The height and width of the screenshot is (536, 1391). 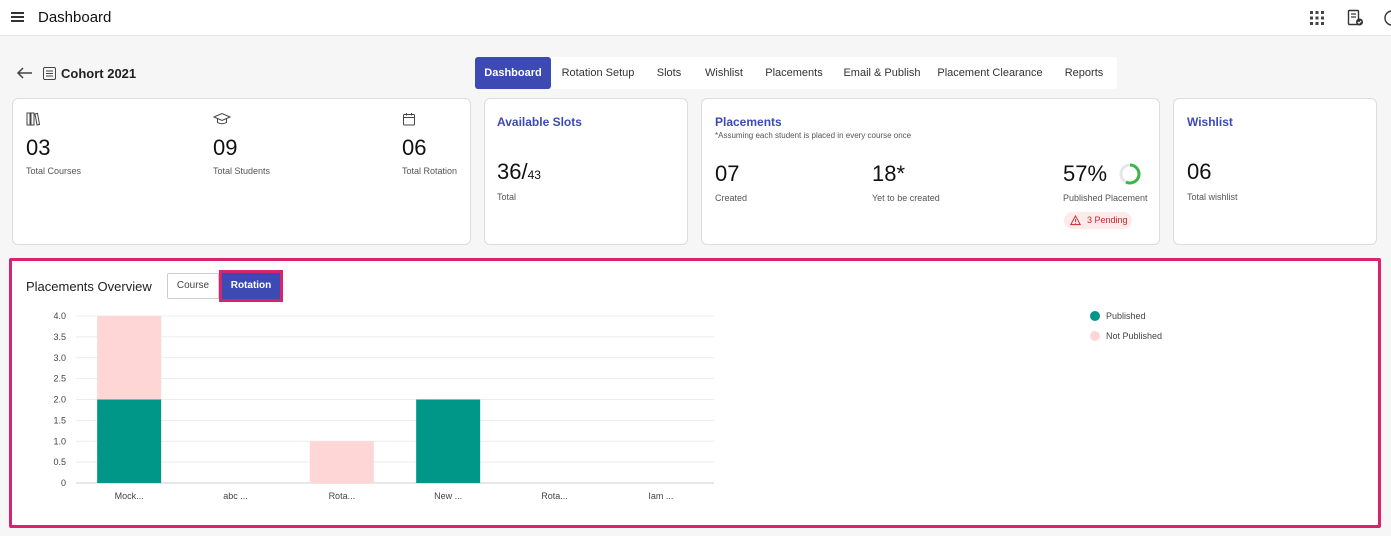 I want to click on pending-badge: 3 Pending, so click(x=1098, y=220).